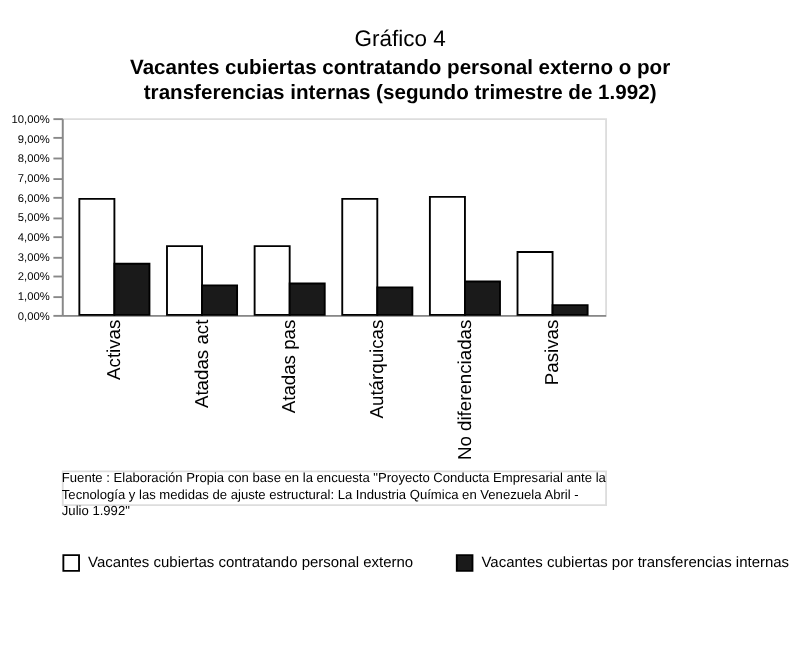 This screenshot has height=664, width=800. What do you see at coordinates (635, 561) in the screenshot?
I see `legend-label: Vacantes cubiertas por transferencias internas` at bounding box center [635, 561].